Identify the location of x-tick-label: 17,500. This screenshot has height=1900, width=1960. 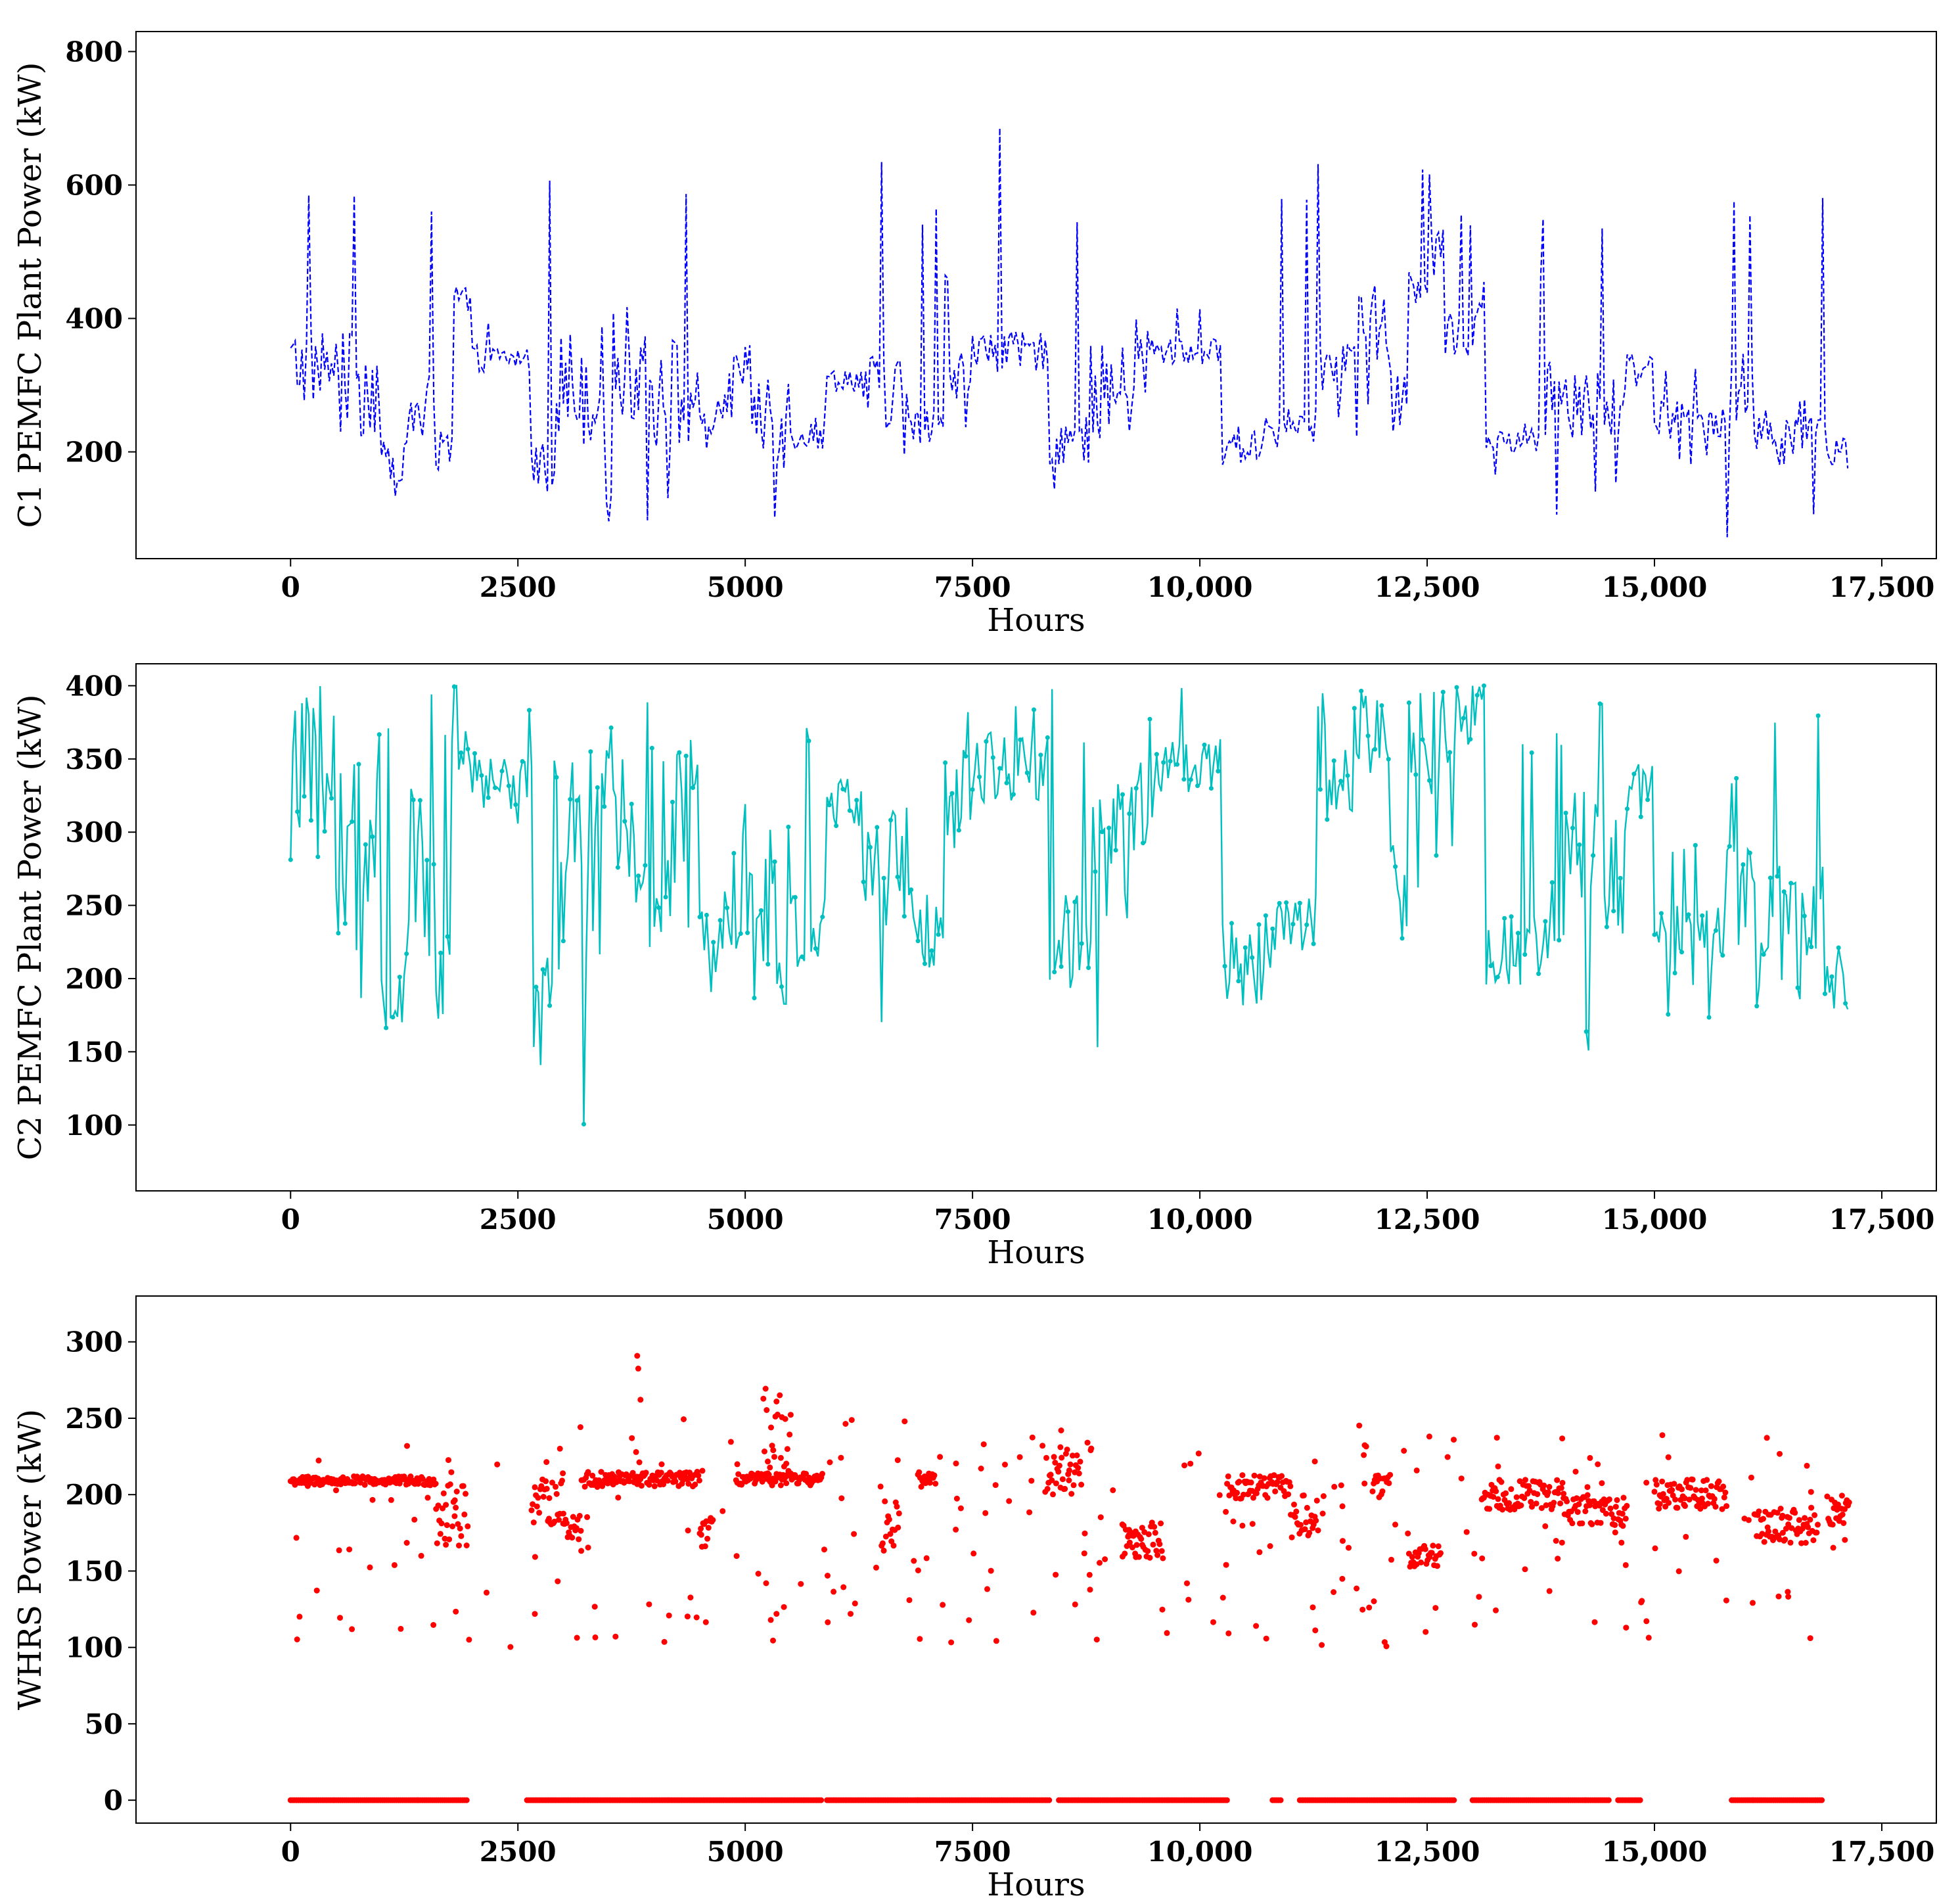
(1882, 587).